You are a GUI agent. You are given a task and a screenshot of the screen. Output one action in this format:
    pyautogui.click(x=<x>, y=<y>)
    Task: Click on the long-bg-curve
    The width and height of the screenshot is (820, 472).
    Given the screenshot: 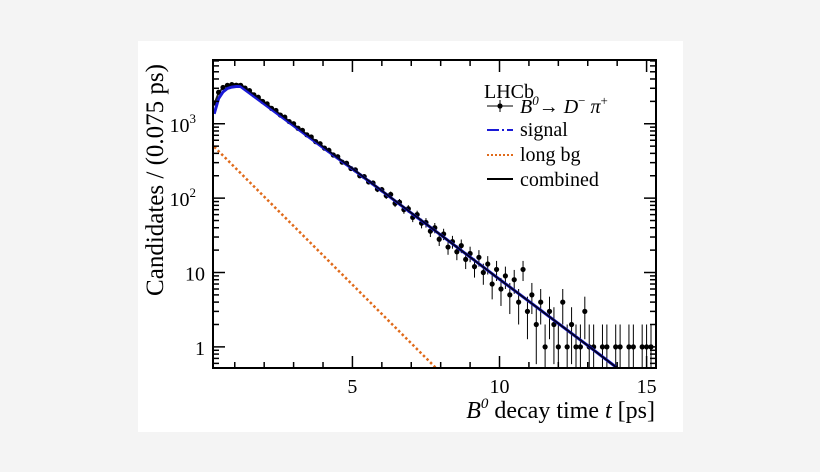 What is the action you would take?
    pyautogui.click(x=325, y=256)
    